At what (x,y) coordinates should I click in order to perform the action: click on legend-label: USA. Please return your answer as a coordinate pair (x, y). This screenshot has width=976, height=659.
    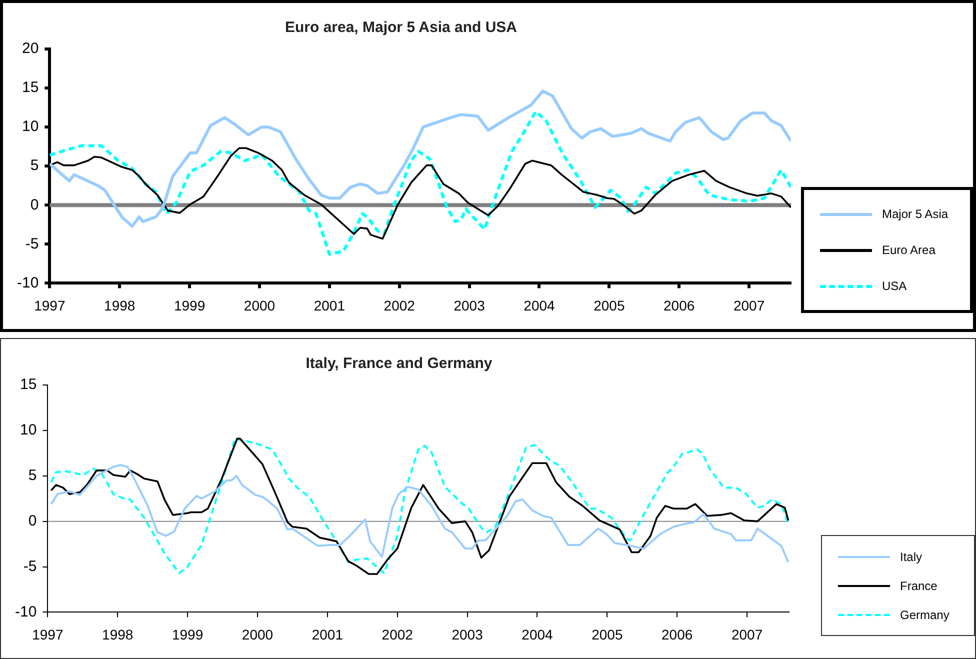
    Looking at the image, I should click on (894, 286).